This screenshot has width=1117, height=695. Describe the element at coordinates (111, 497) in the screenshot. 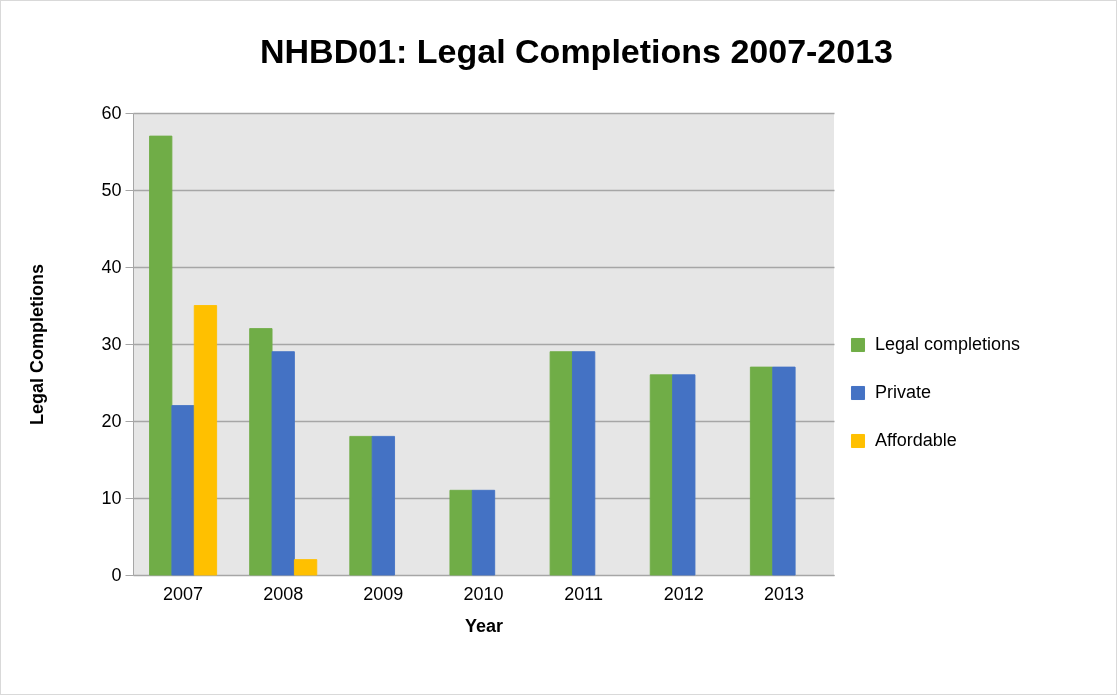

I see `y-tick-label: 10` at that location.